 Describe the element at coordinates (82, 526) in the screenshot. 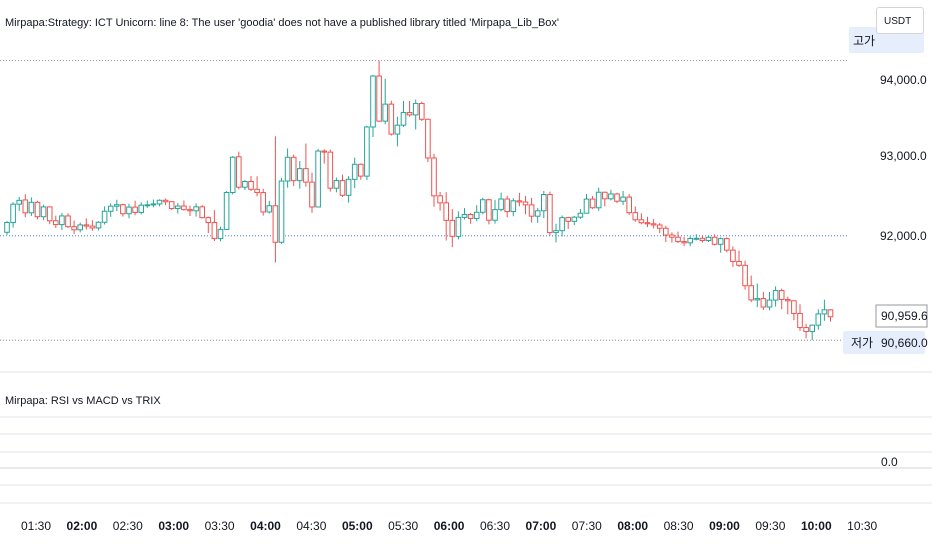

I see `time-tick-label: 02:00` at that location.